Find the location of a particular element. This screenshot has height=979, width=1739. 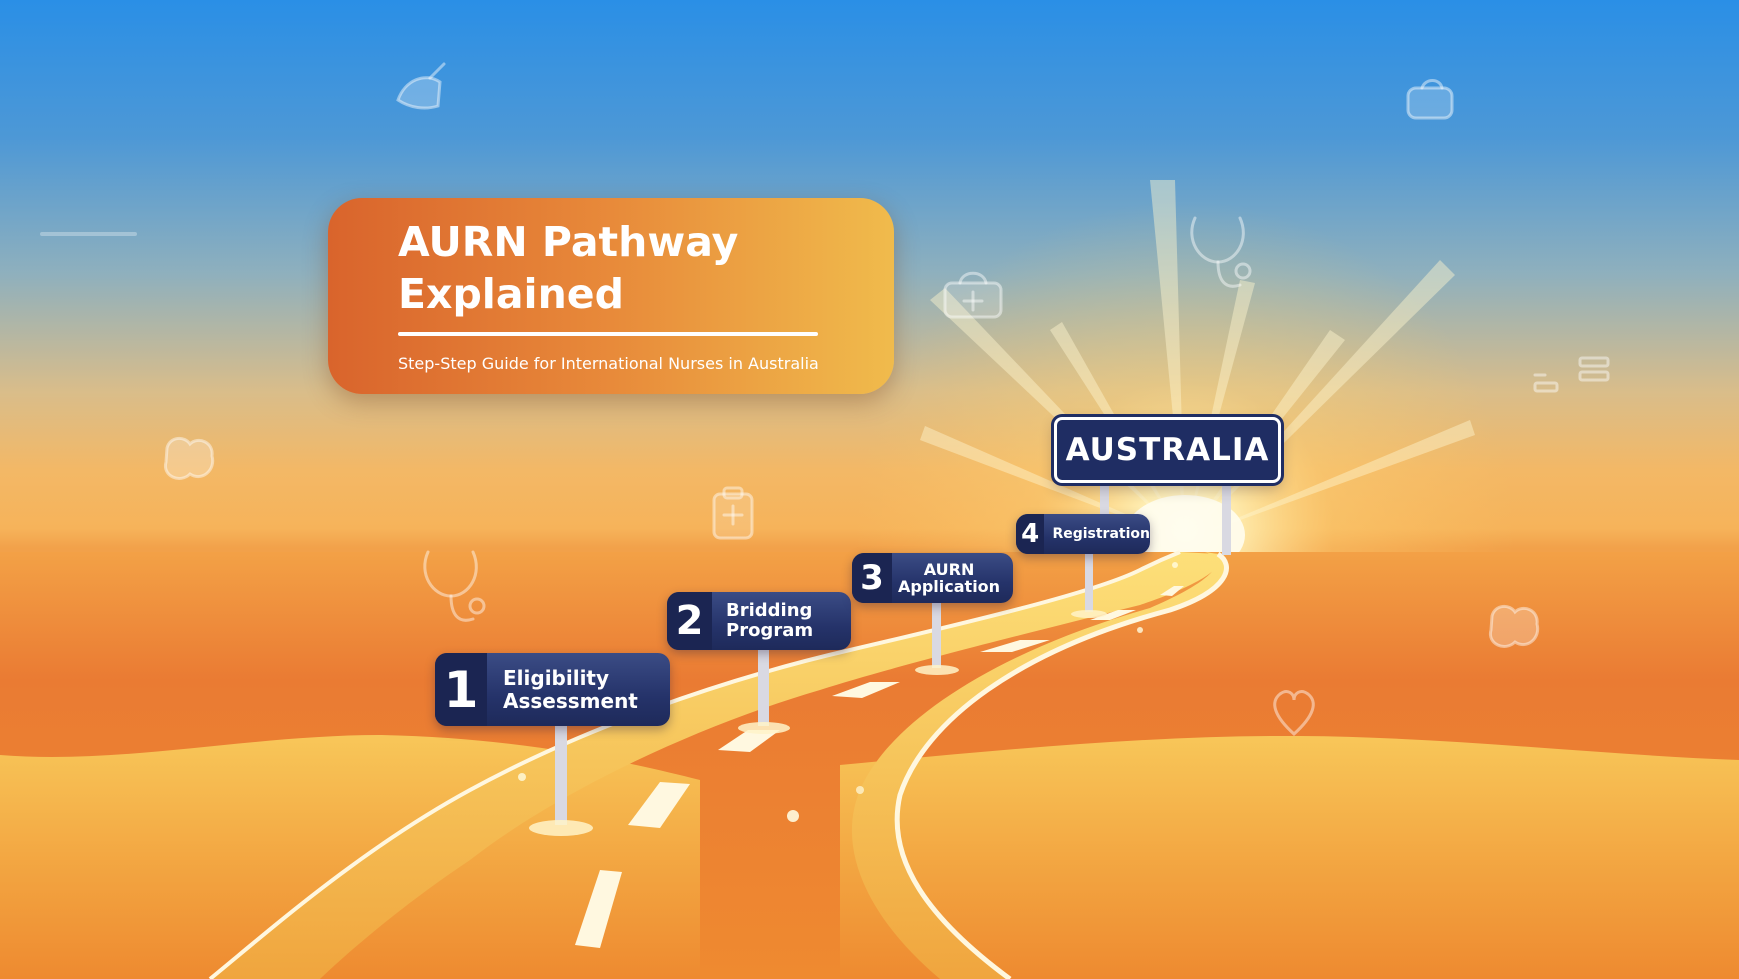

step-number: 2 is located at coordinates (689, 621).